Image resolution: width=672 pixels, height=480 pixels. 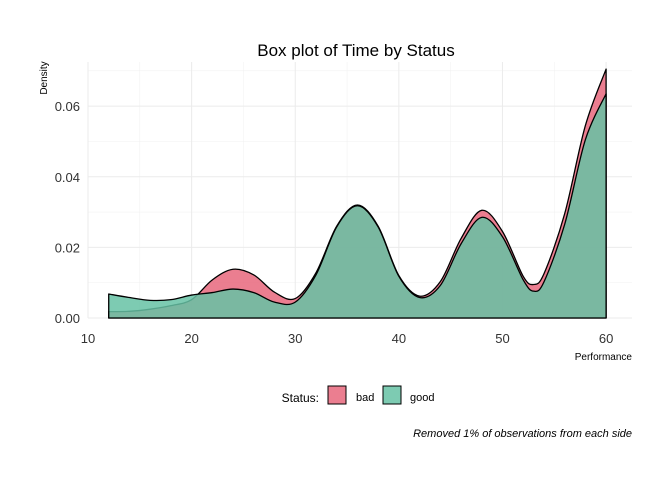 What do you see at coordinates (67, 212) in the screenshot?
I see `y-axis-ticks: 0.00 0.02 0.04 0.06` at bounding box center [67, 212].